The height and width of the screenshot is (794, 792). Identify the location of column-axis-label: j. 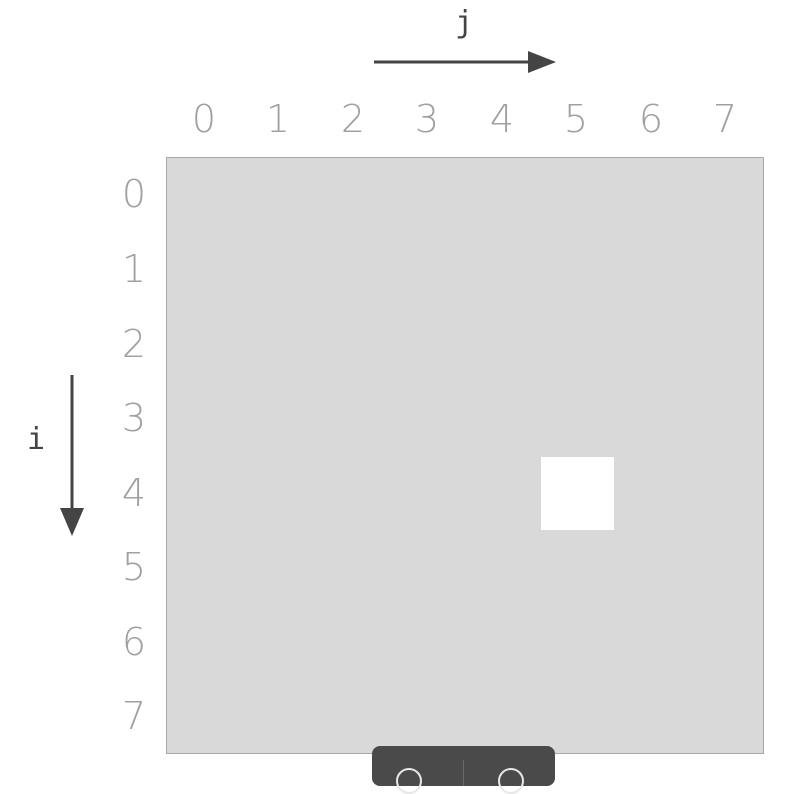
(464, 22).